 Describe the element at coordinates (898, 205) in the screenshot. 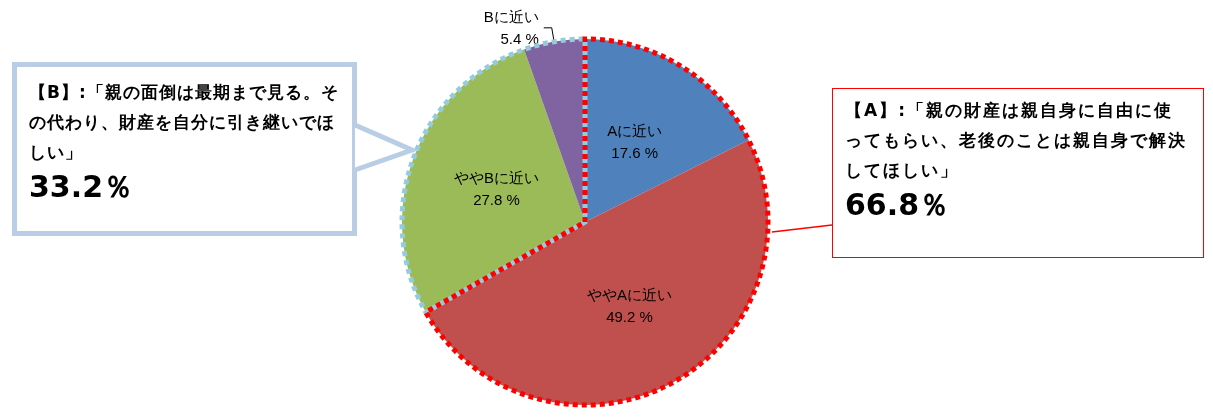

I see `text: 66.8％` at that location.